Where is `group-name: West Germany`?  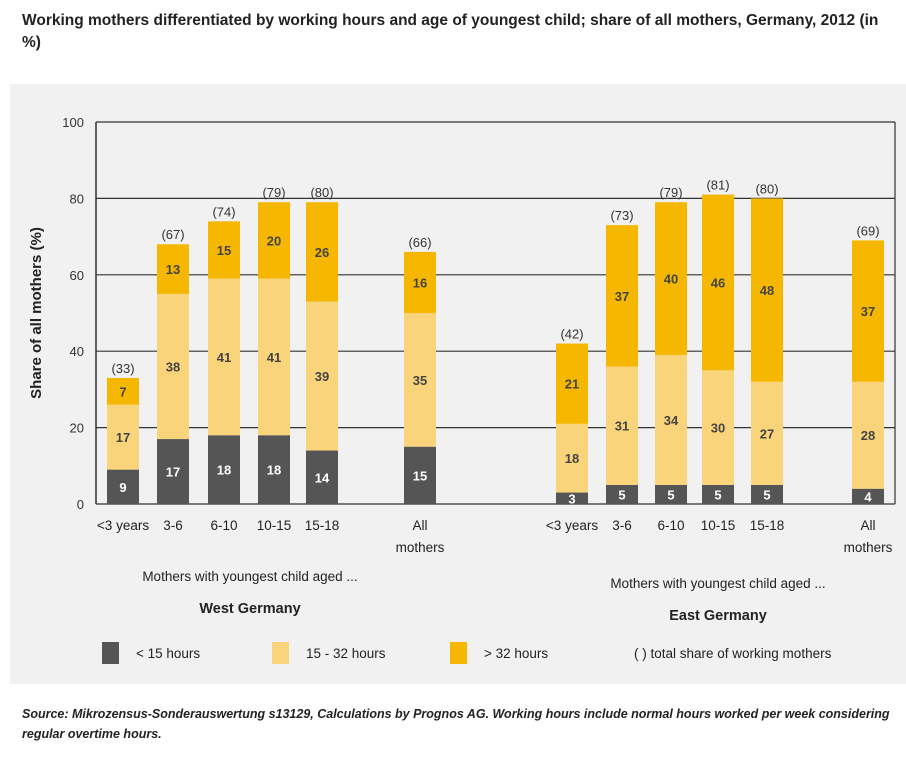
group-name: West Germany is located at coordinates (249, 609).